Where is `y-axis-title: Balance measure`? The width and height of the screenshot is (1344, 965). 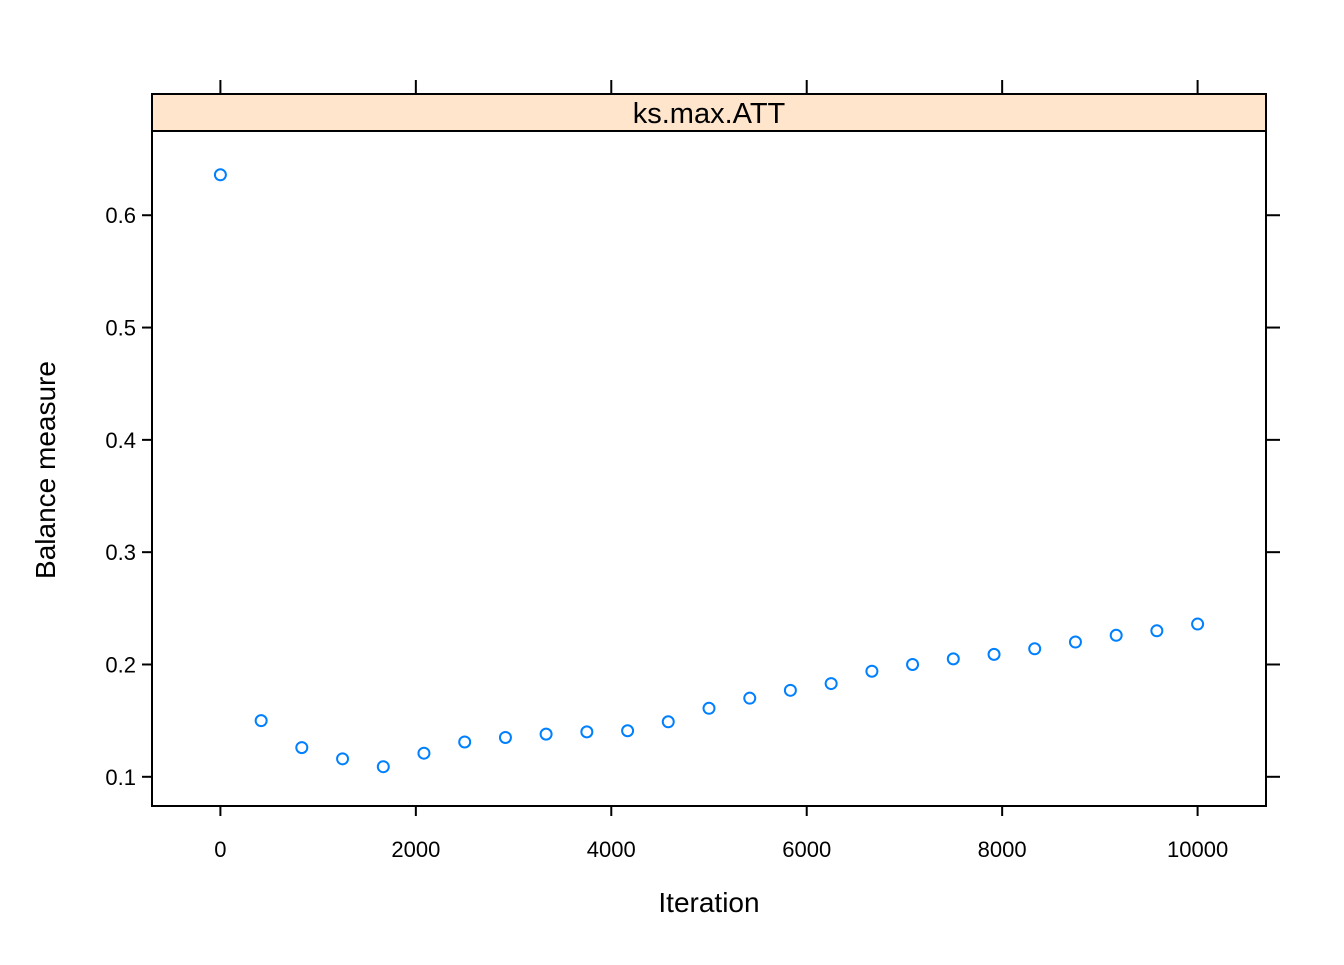 y-axis-title: Balance measure is located at coordinates (45, 470).